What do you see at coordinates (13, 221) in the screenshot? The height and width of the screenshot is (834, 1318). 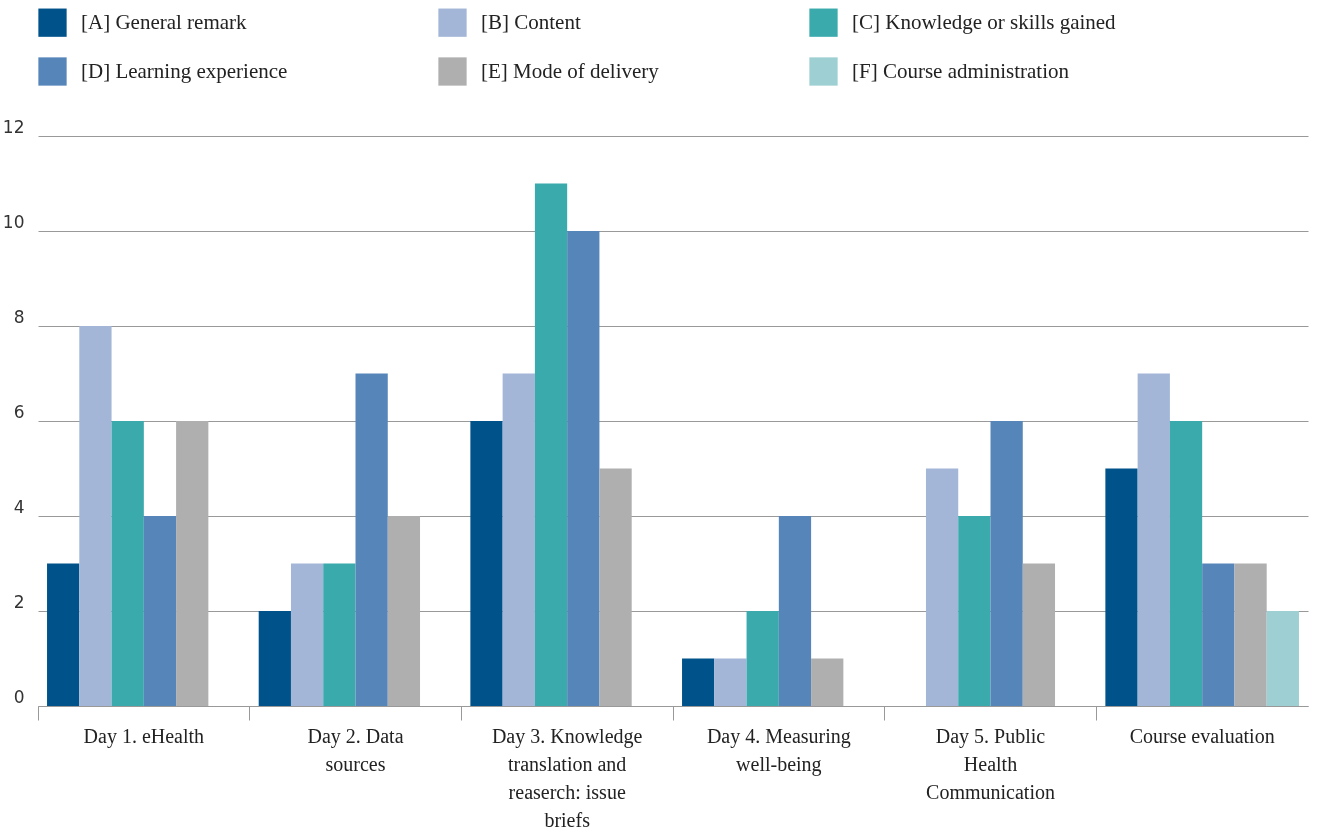 I see `y-tick-label: 10` at bounding box center [13, 221].